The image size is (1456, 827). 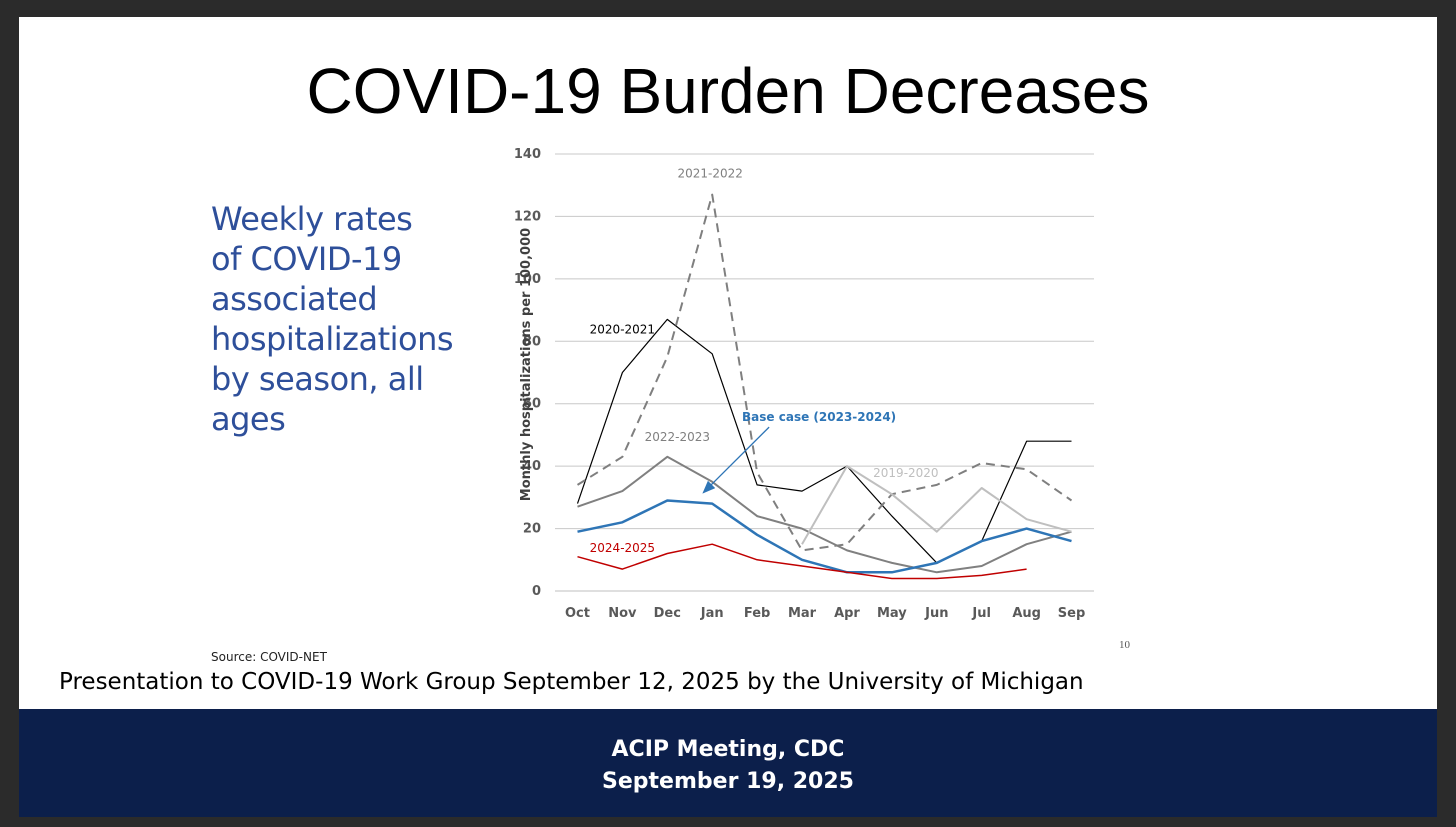 I want to click on x-tick-label: Nov, so click(x=622, y=613).